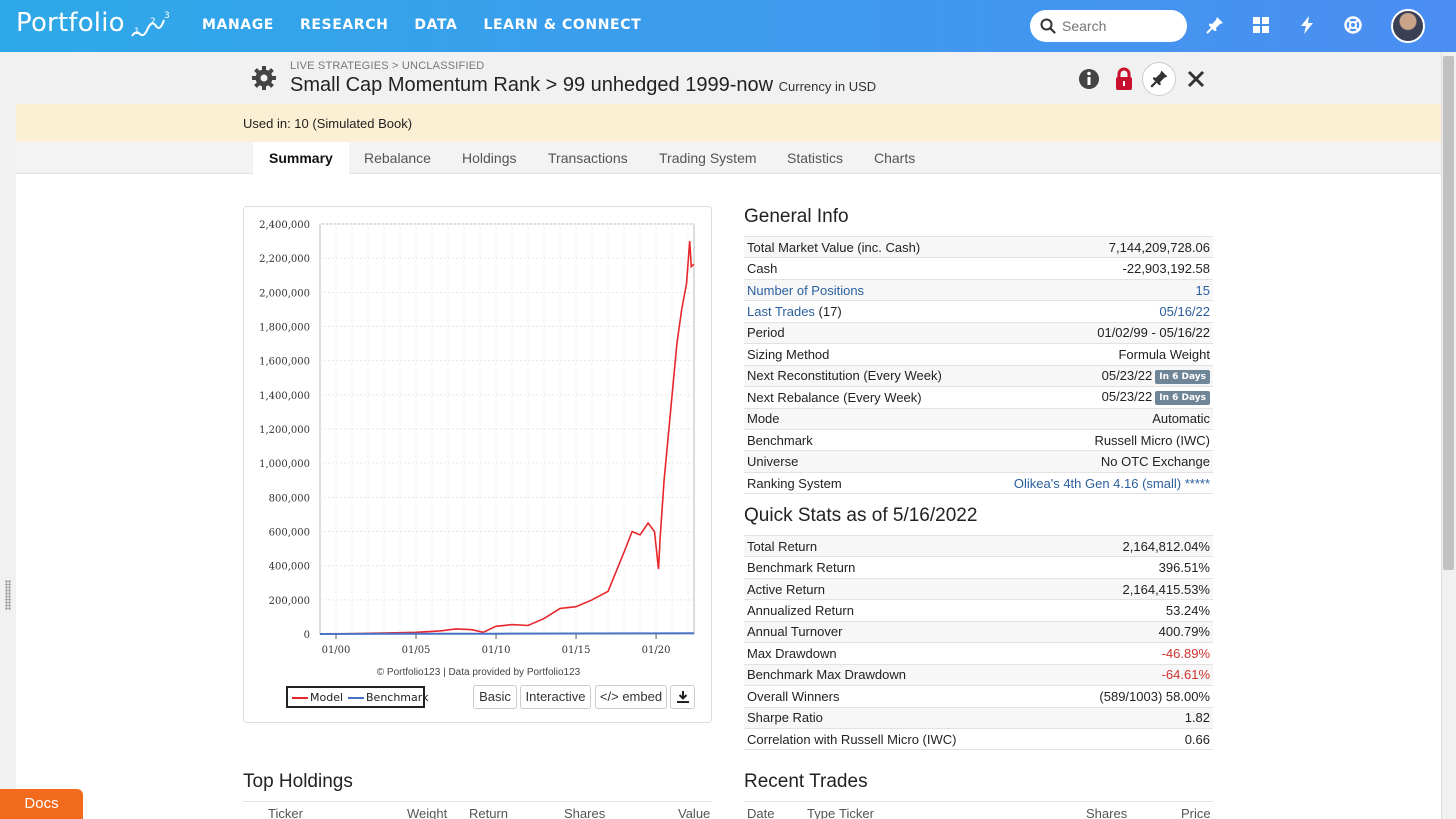 This screenshot has height=819, width=1456. Describe the element at coordinates (284, 293) in the screenshot. I see `y-tick-label: 2,000,000` at that location.